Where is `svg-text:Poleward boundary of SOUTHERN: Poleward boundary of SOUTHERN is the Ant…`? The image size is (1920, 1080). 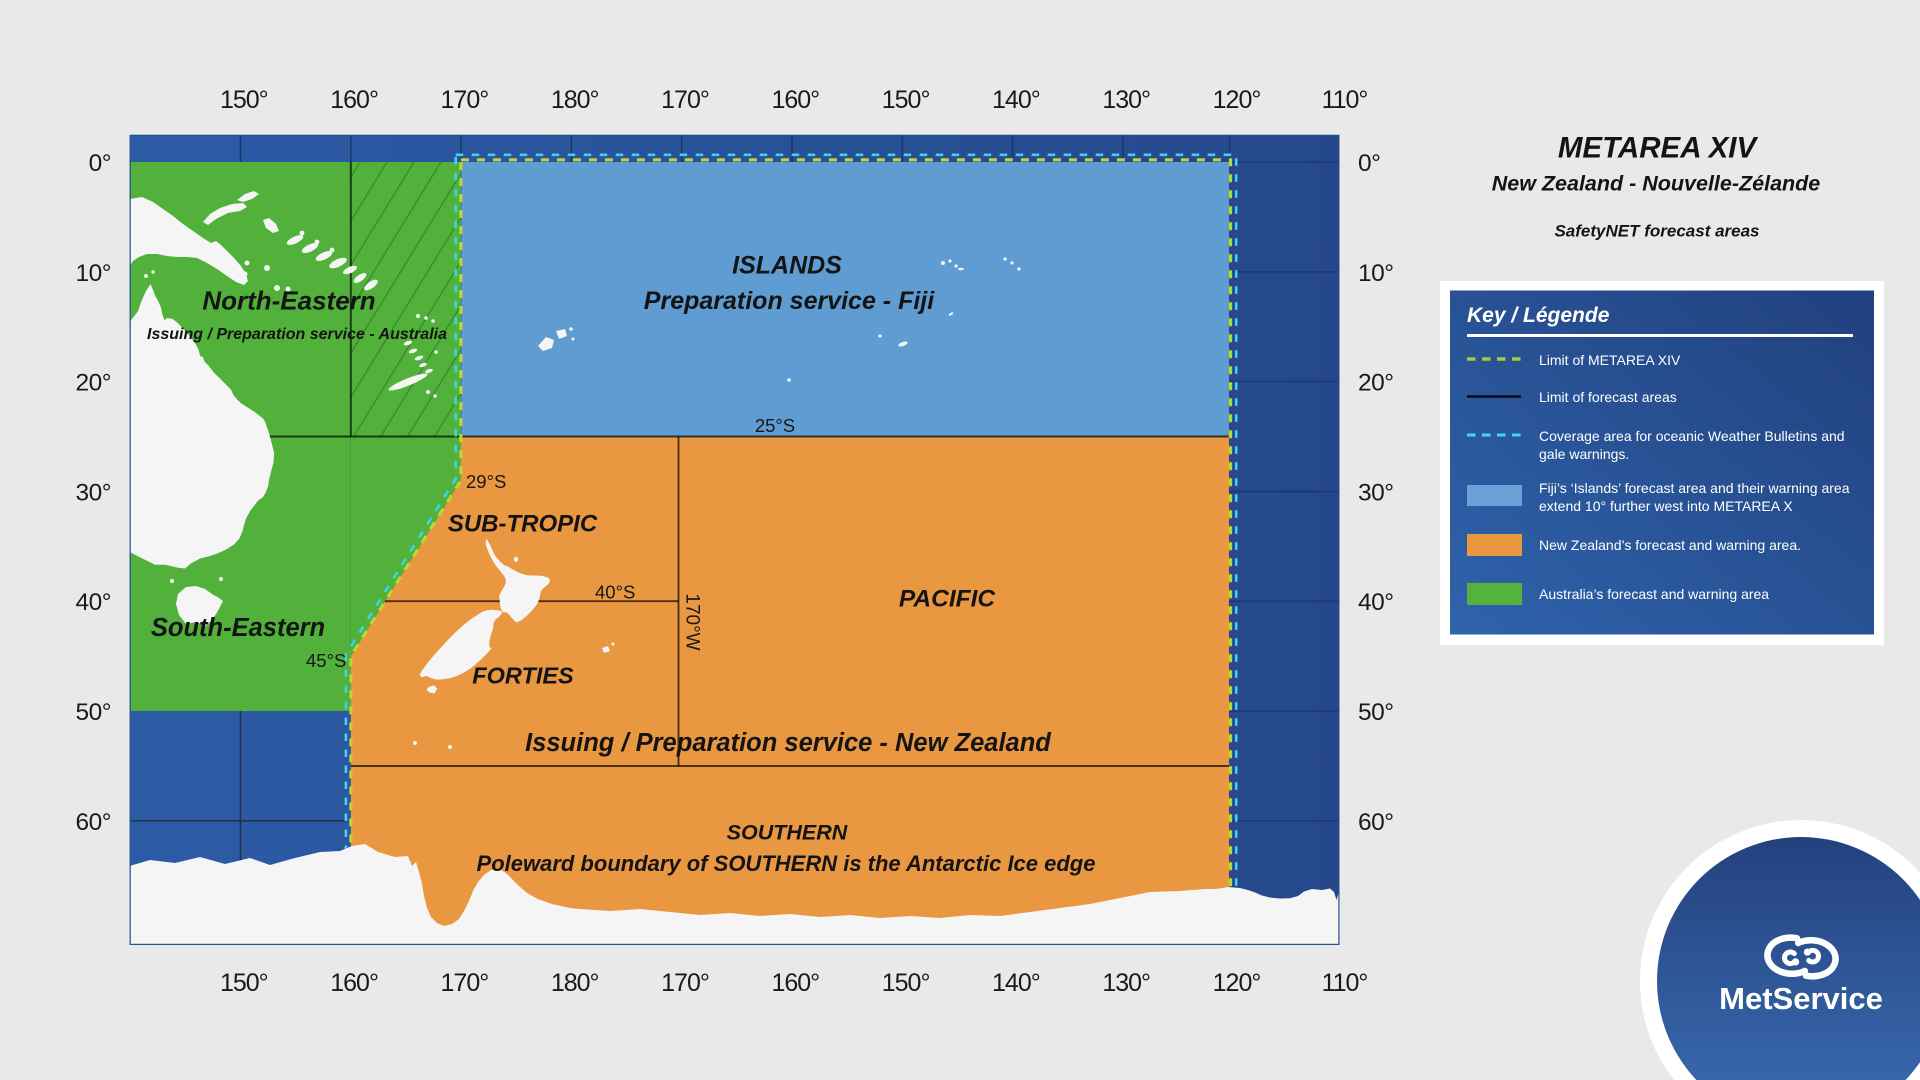
svg-text:Poleward boundary of SOUTHERN: Poleward boundary of SOUTHERN is the Ant… is located at coordinates (786, 863).